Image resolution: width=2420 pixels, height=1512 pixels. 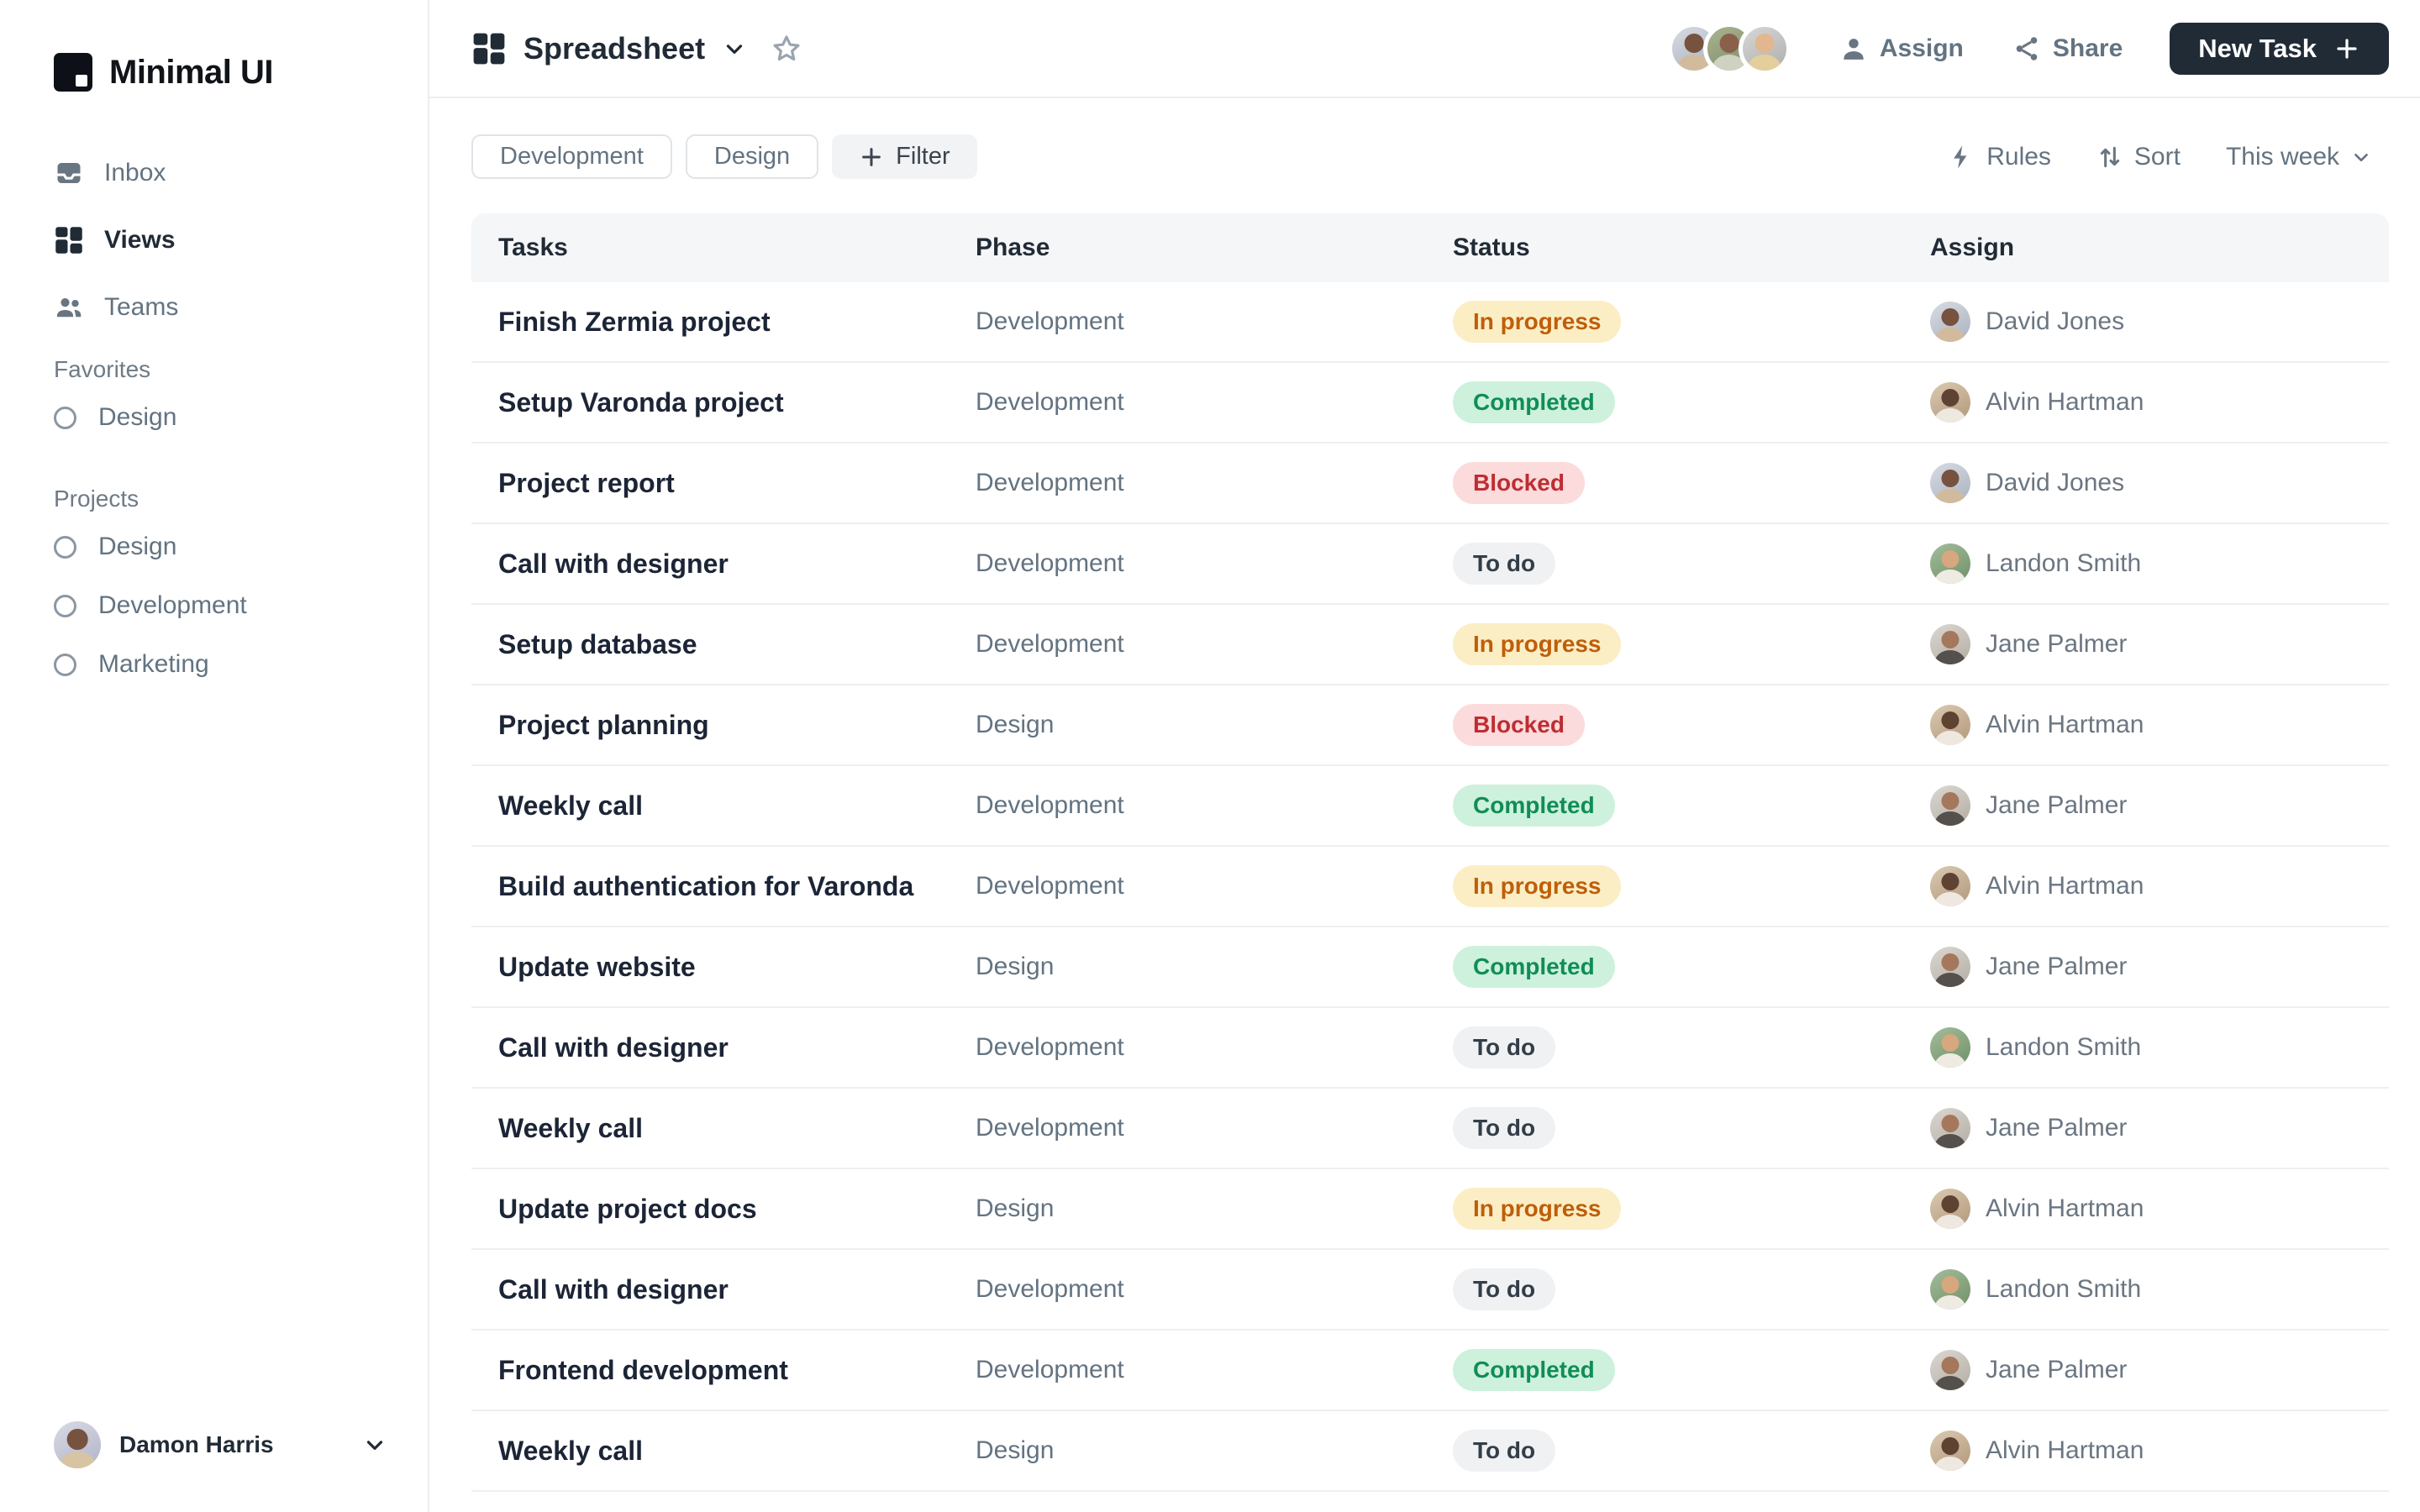 I want to click on date-range-label: This week, so click(x=2282, y=156).